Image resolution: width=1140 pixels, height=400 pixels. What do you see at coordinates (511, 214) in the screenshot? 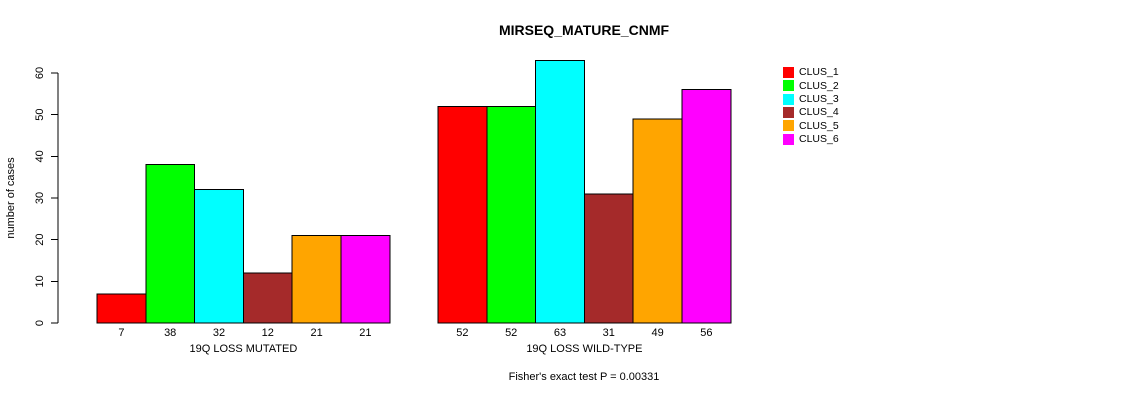
I see `bar-clus_2-group2` at bounding box center [511, 214].